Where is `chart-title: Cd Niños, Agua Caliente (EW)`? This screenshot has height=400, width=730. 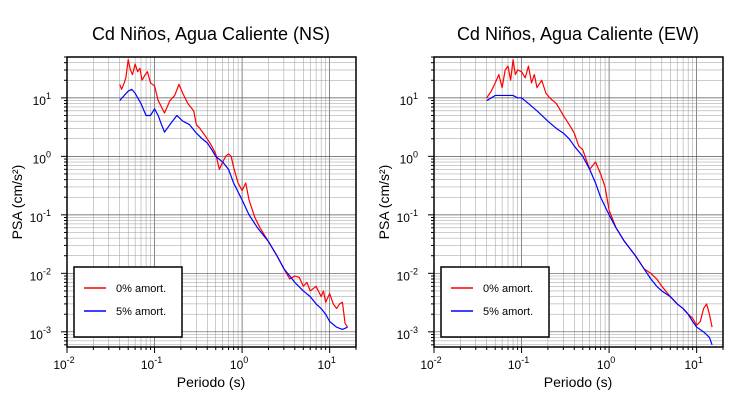
chart-title: Cd Niños, Agua Caliente (EW) is located at coordinates (578, 34).